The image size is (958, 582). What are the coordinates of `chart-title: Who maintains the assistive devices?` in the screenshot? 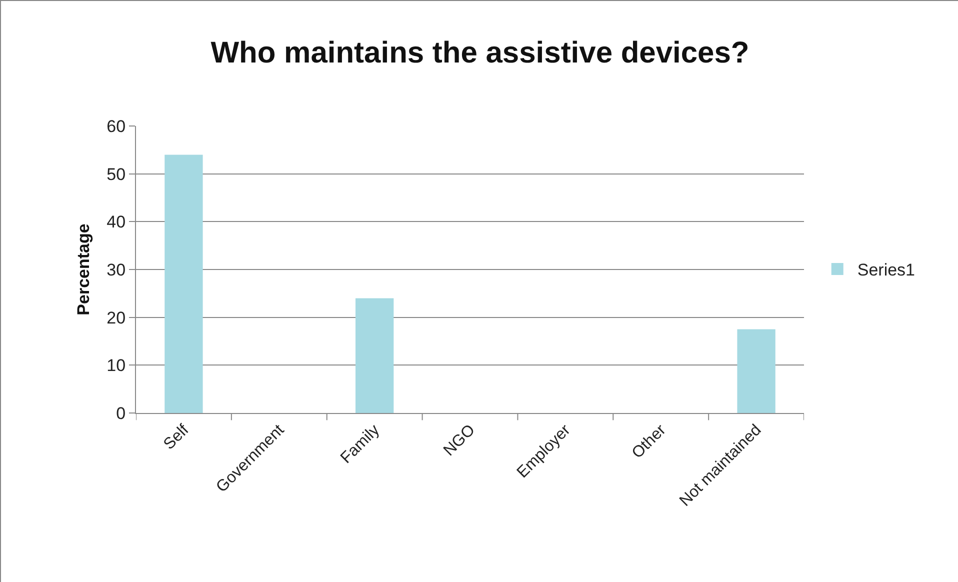 It's located at (480, 53).